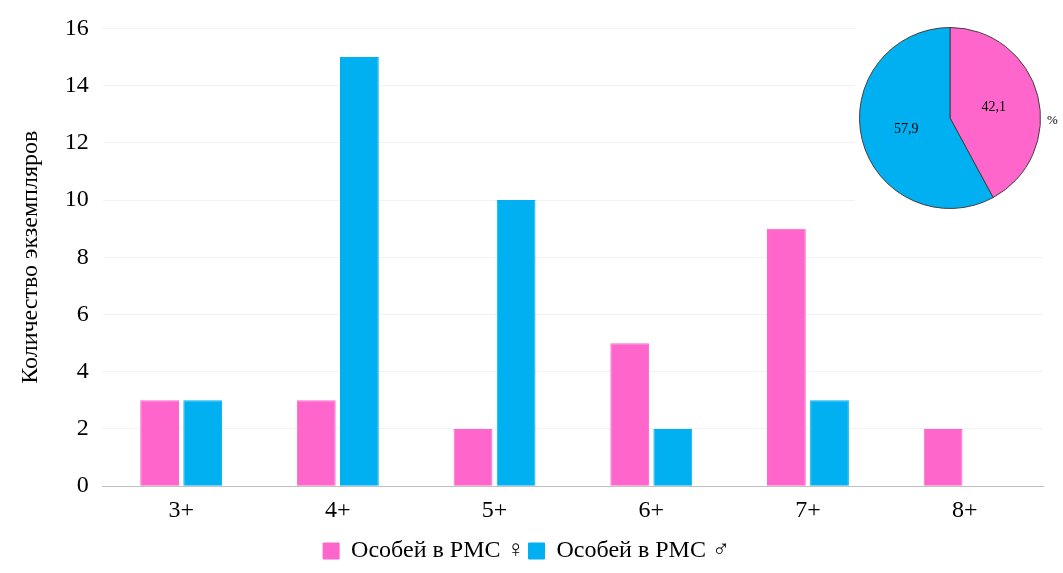 Image resolution: width=1063 pixels, height=573 pixels. I want to click on x-tick-label: 5+, so click(494, 508).